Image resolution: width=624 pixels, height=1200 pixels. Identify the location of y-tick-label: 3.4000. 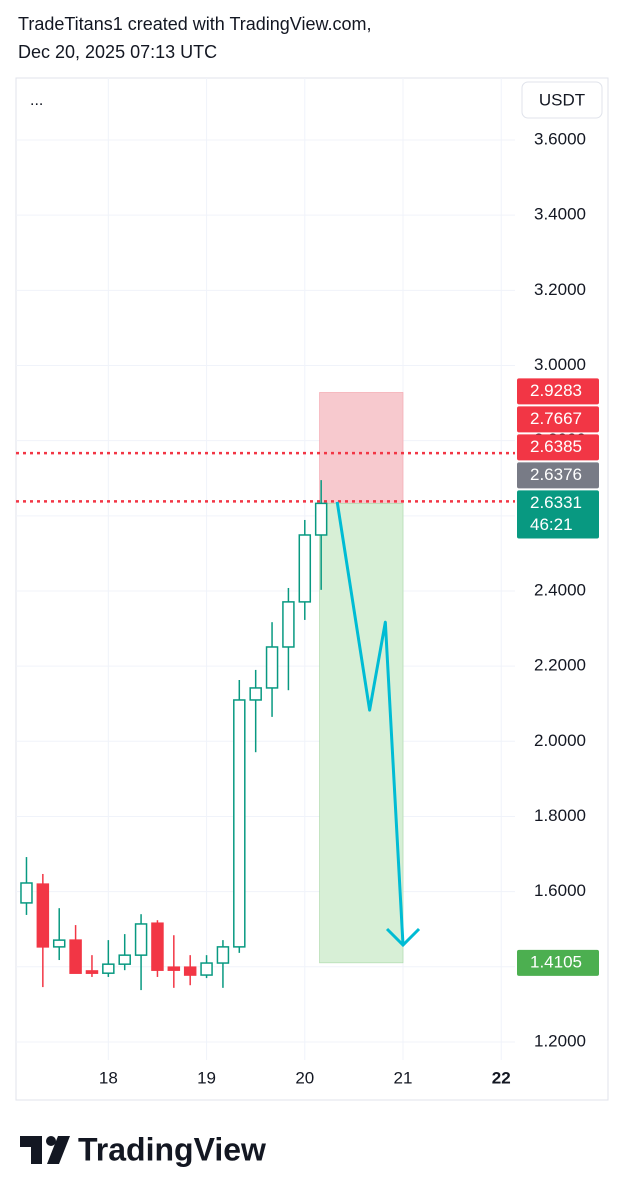
(560, 214).